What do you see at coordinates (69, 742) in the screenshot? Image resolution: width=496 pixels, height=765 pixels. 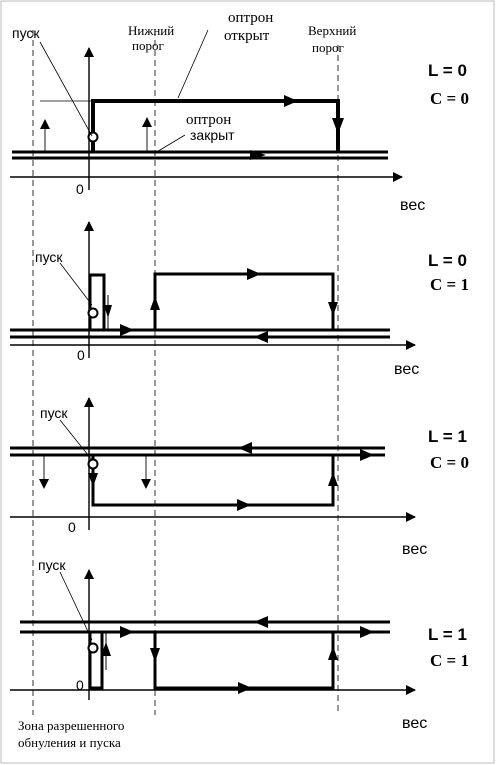 I see `zone-caption-2: обнуления и пуска` at bounding box center [69, 742].